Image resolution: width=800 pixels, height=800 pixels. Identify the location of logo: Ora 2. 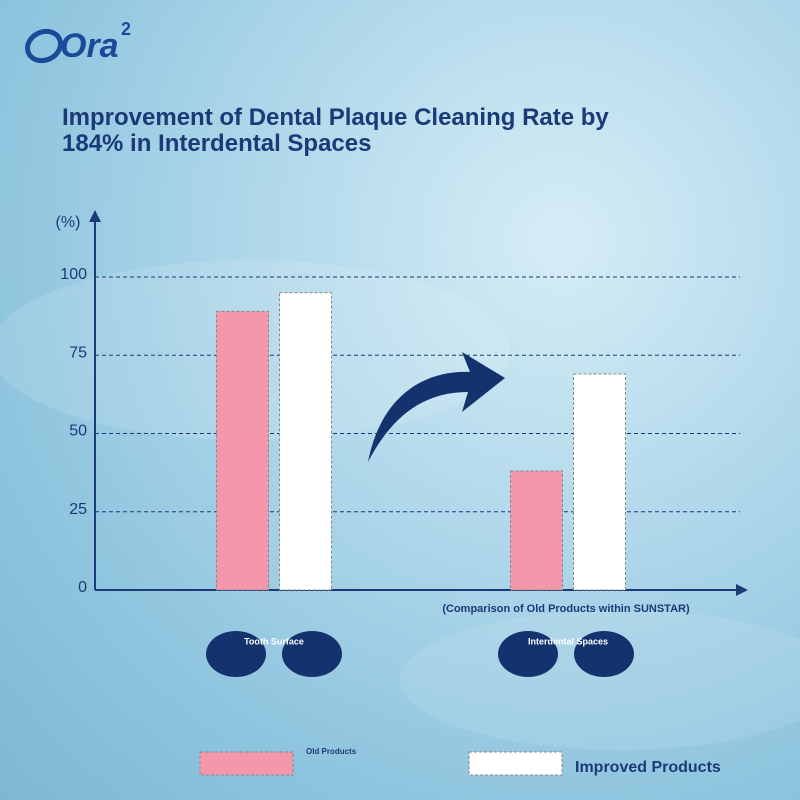
(77, 42).